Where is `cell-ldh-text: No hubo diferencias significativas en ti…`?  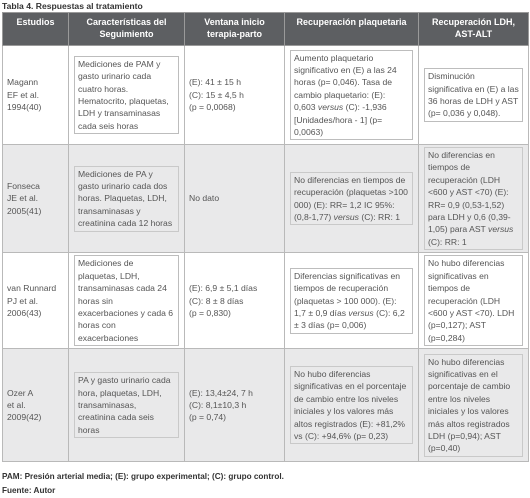 cell-ldh-text: No hubo diferencias significativas en ti… is located at coordinates (473, 301).